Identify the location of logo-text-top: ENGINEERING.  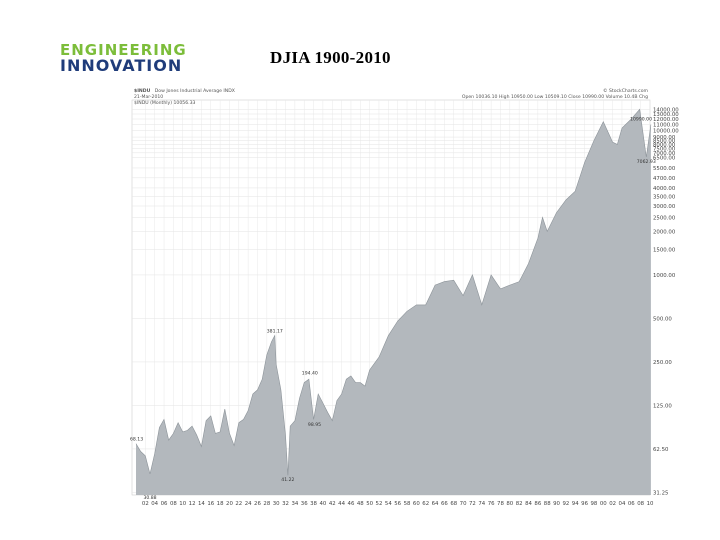
(123, 50).